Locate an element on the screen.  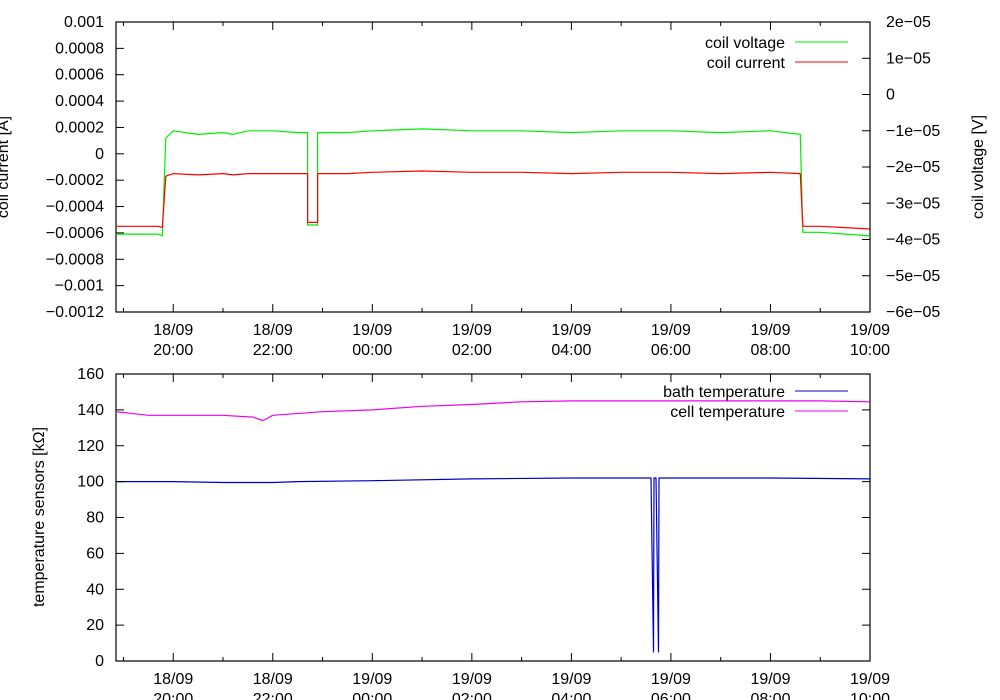
y-tick-label: 160 is located at coordinates (90, 374).